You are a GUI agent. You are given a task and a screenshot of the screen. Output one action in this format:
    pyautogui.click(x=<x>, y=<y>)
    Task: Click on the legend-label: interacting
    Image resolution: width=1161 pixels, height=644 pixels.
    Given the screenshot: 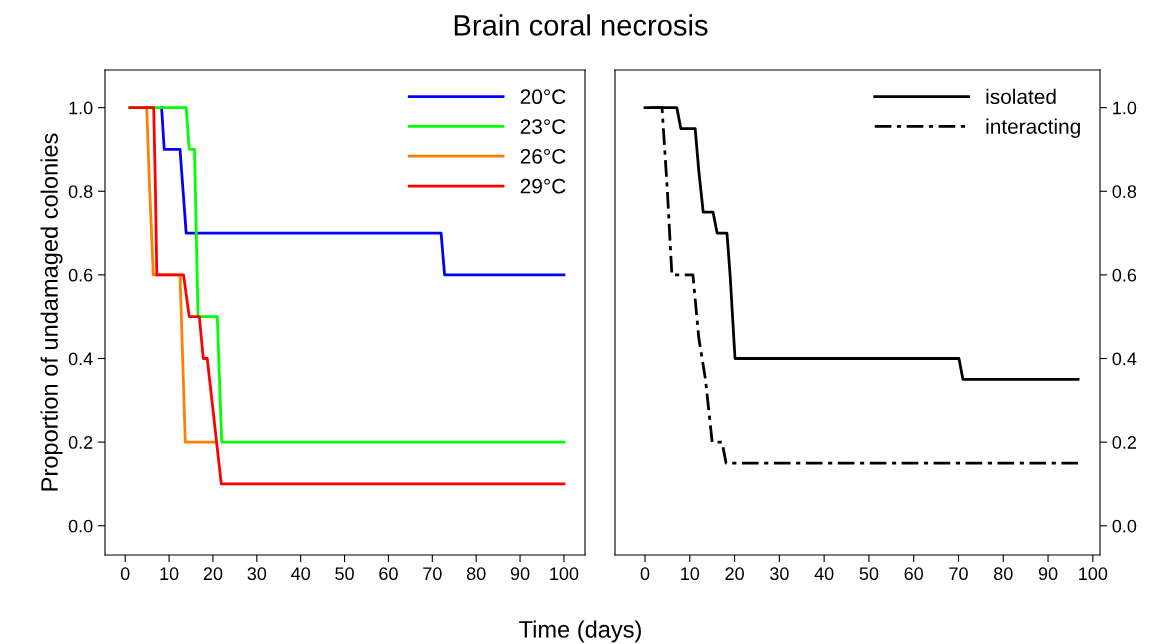 What is the action you would take?
    pyautogui.click(x=1033, y=128)
    